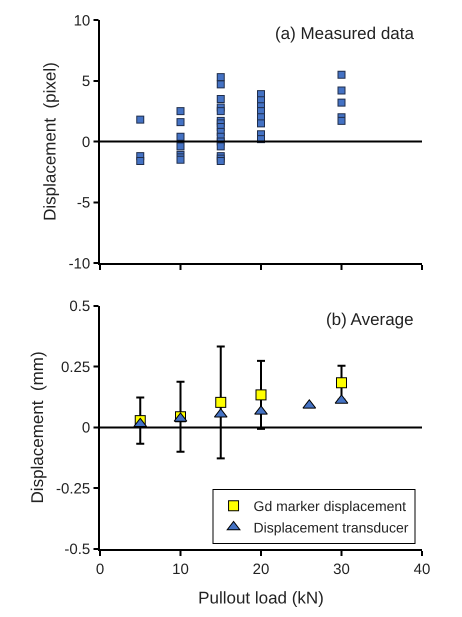  Describe the element at coordinates (79, 263) in the screenshot. I see `y-tick-label: -10` at that location.